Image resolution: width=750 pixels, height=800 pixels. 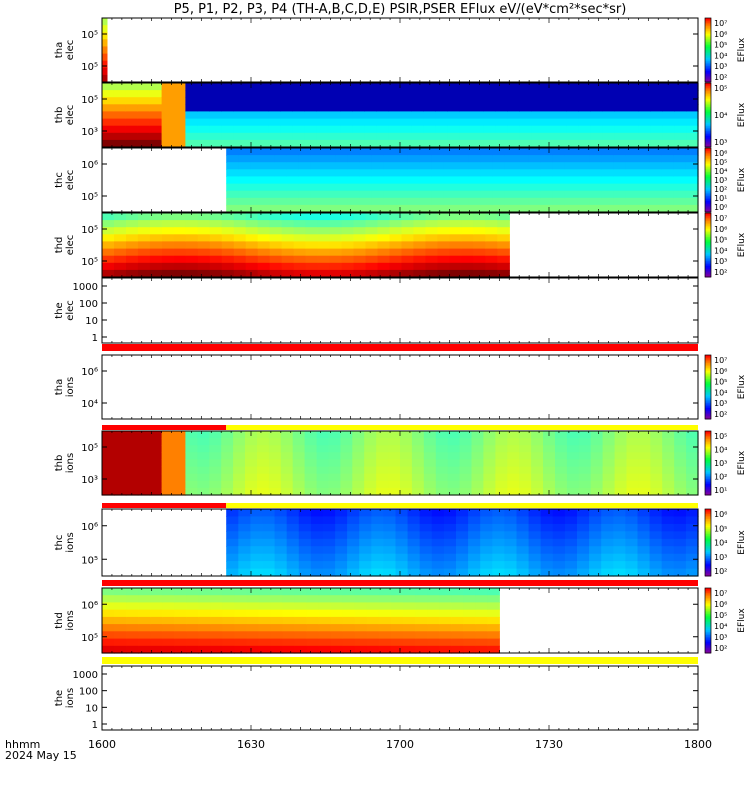 I want to click on y-tick-label: 10, so click(x=91, y=708).